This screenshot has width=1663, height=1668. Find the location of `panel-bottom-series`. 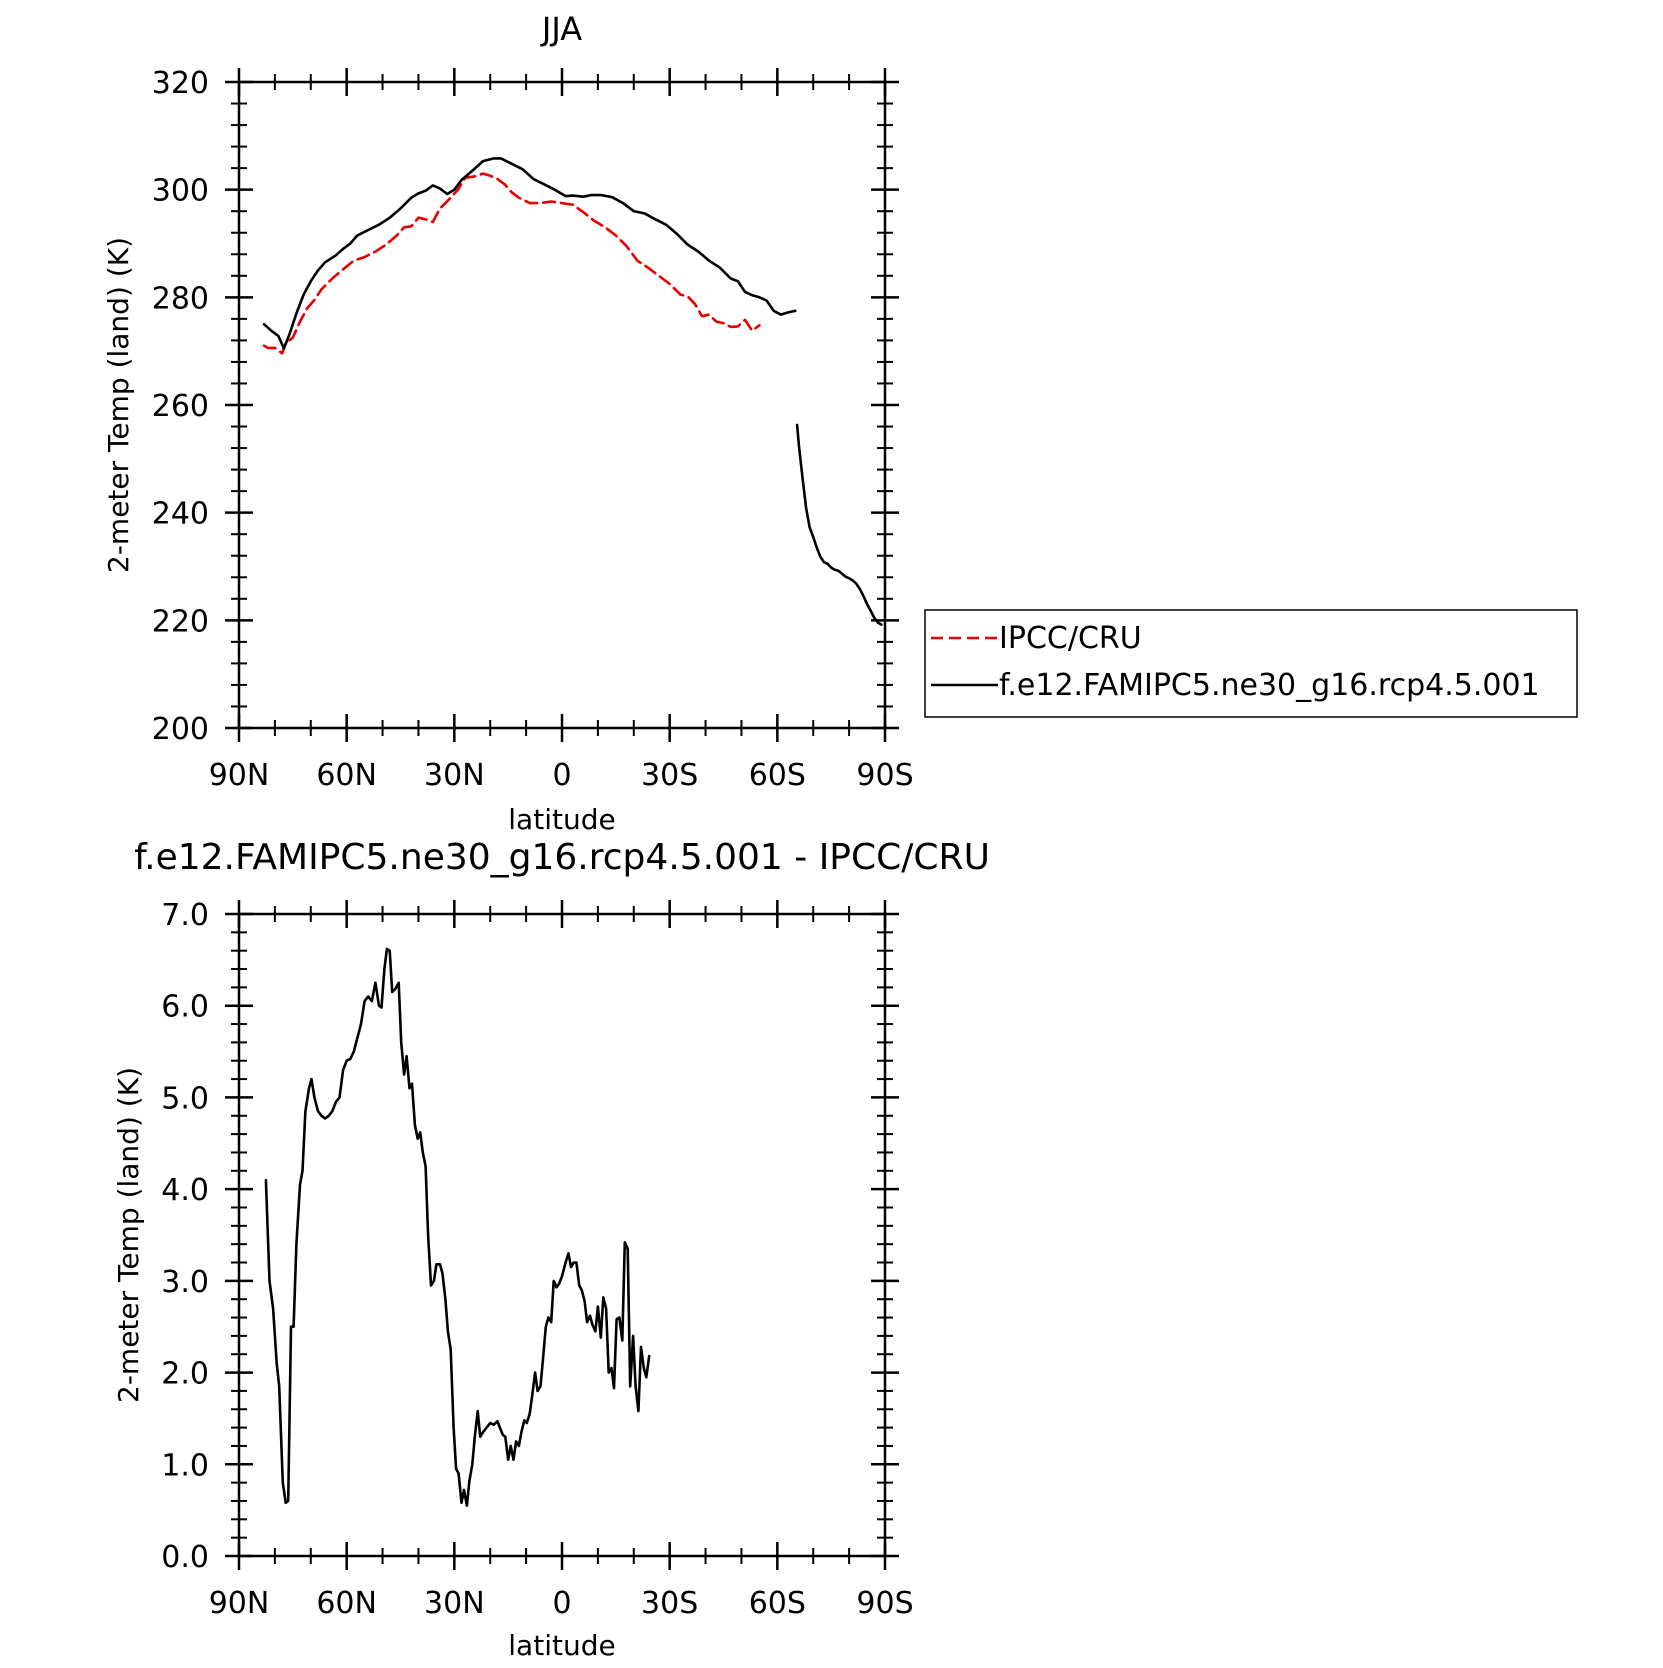

panel-bottom-series is located at coordinates (457, 1227).